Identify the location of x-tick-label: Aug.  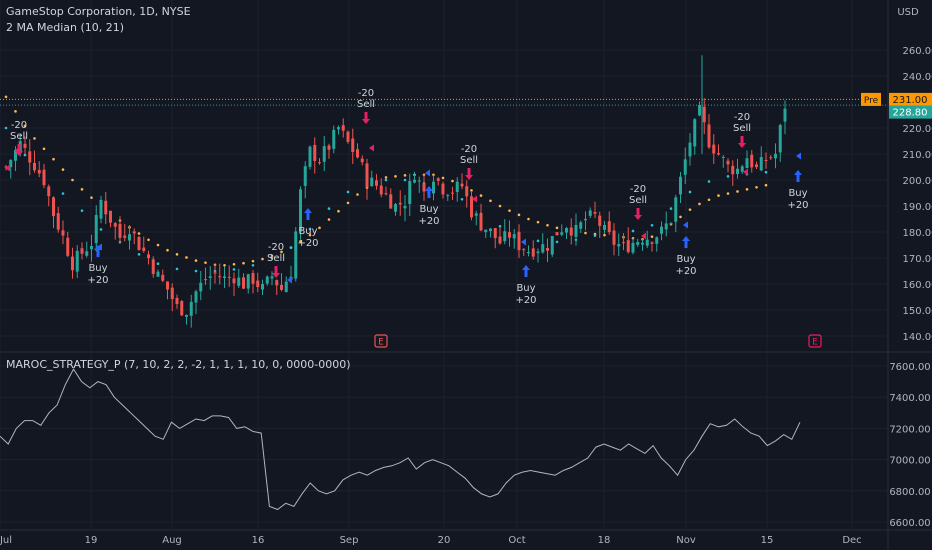
(172, 540).